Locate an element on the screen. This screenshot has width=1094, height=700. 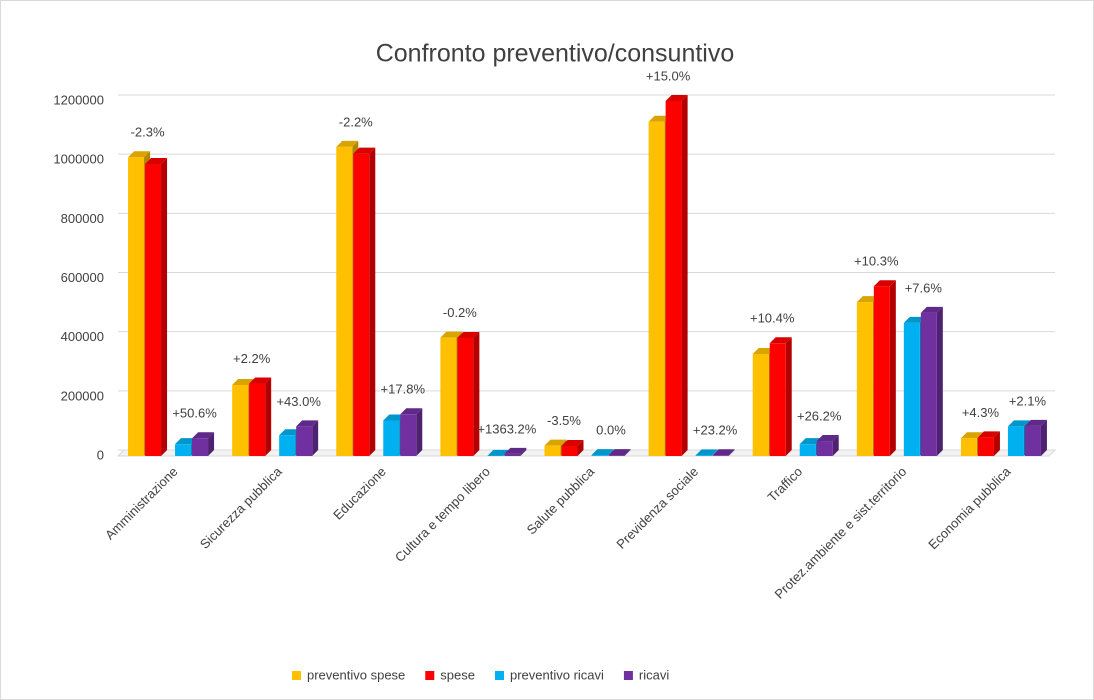
change-label: -2.3% is located at coordinates (148, 132).